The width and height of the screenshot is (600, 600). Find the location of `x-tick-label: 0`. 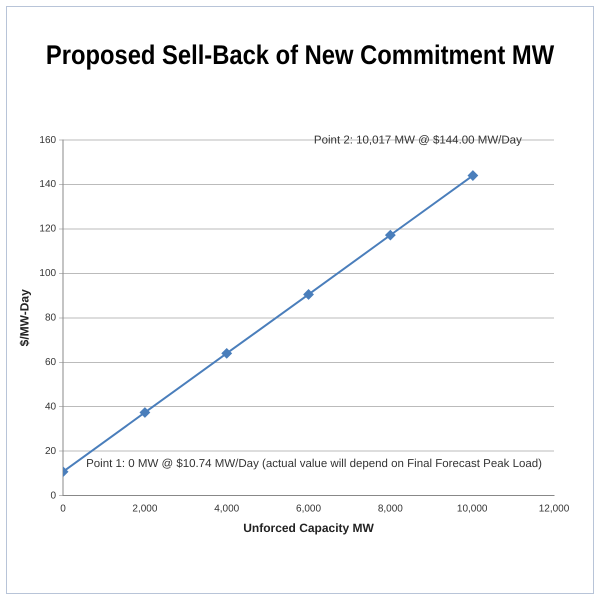

x-tick-label: 0 is located at coordinates (63, 508).